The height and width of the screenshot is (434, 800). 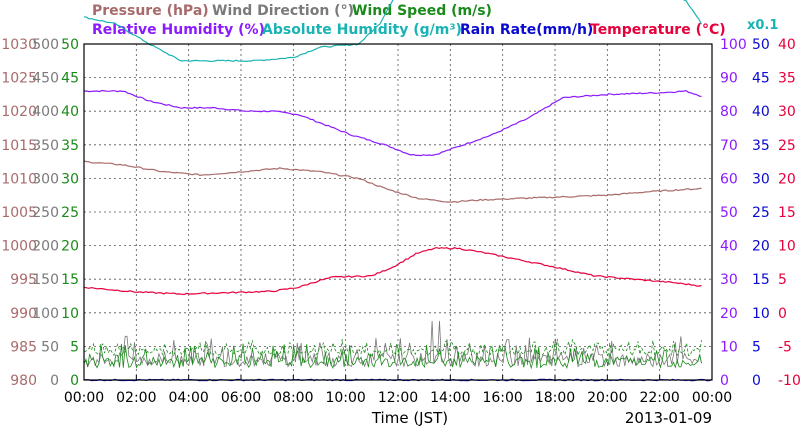 I want to click on series-absolute-humidity-g-m, so click(x=393, y=31).